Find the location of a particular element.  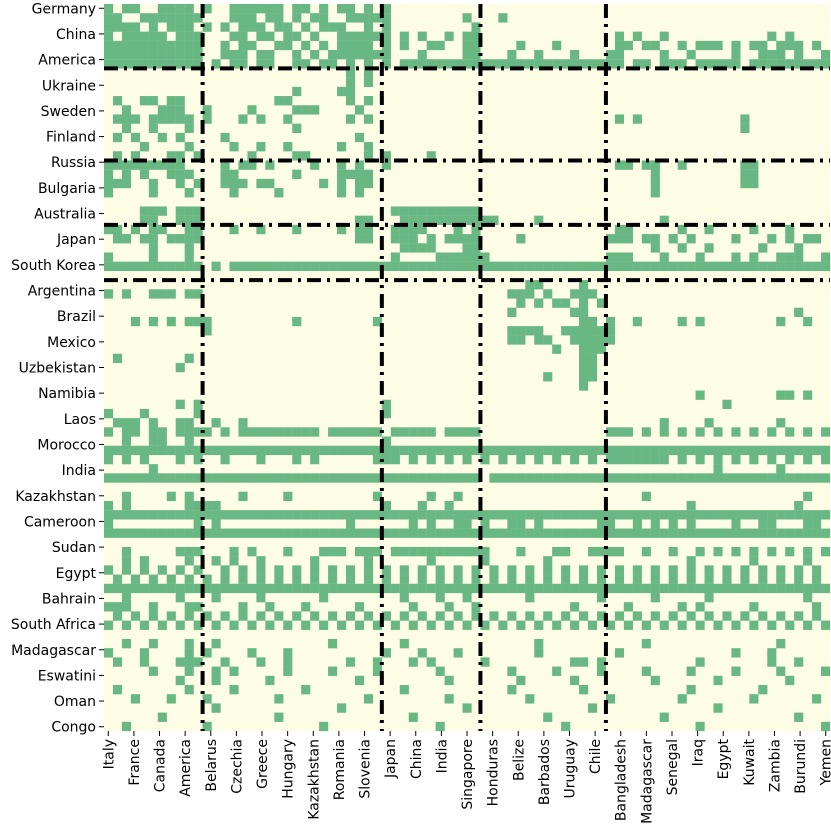

x-tick-label: Italy is located at coordinates (109, 754).